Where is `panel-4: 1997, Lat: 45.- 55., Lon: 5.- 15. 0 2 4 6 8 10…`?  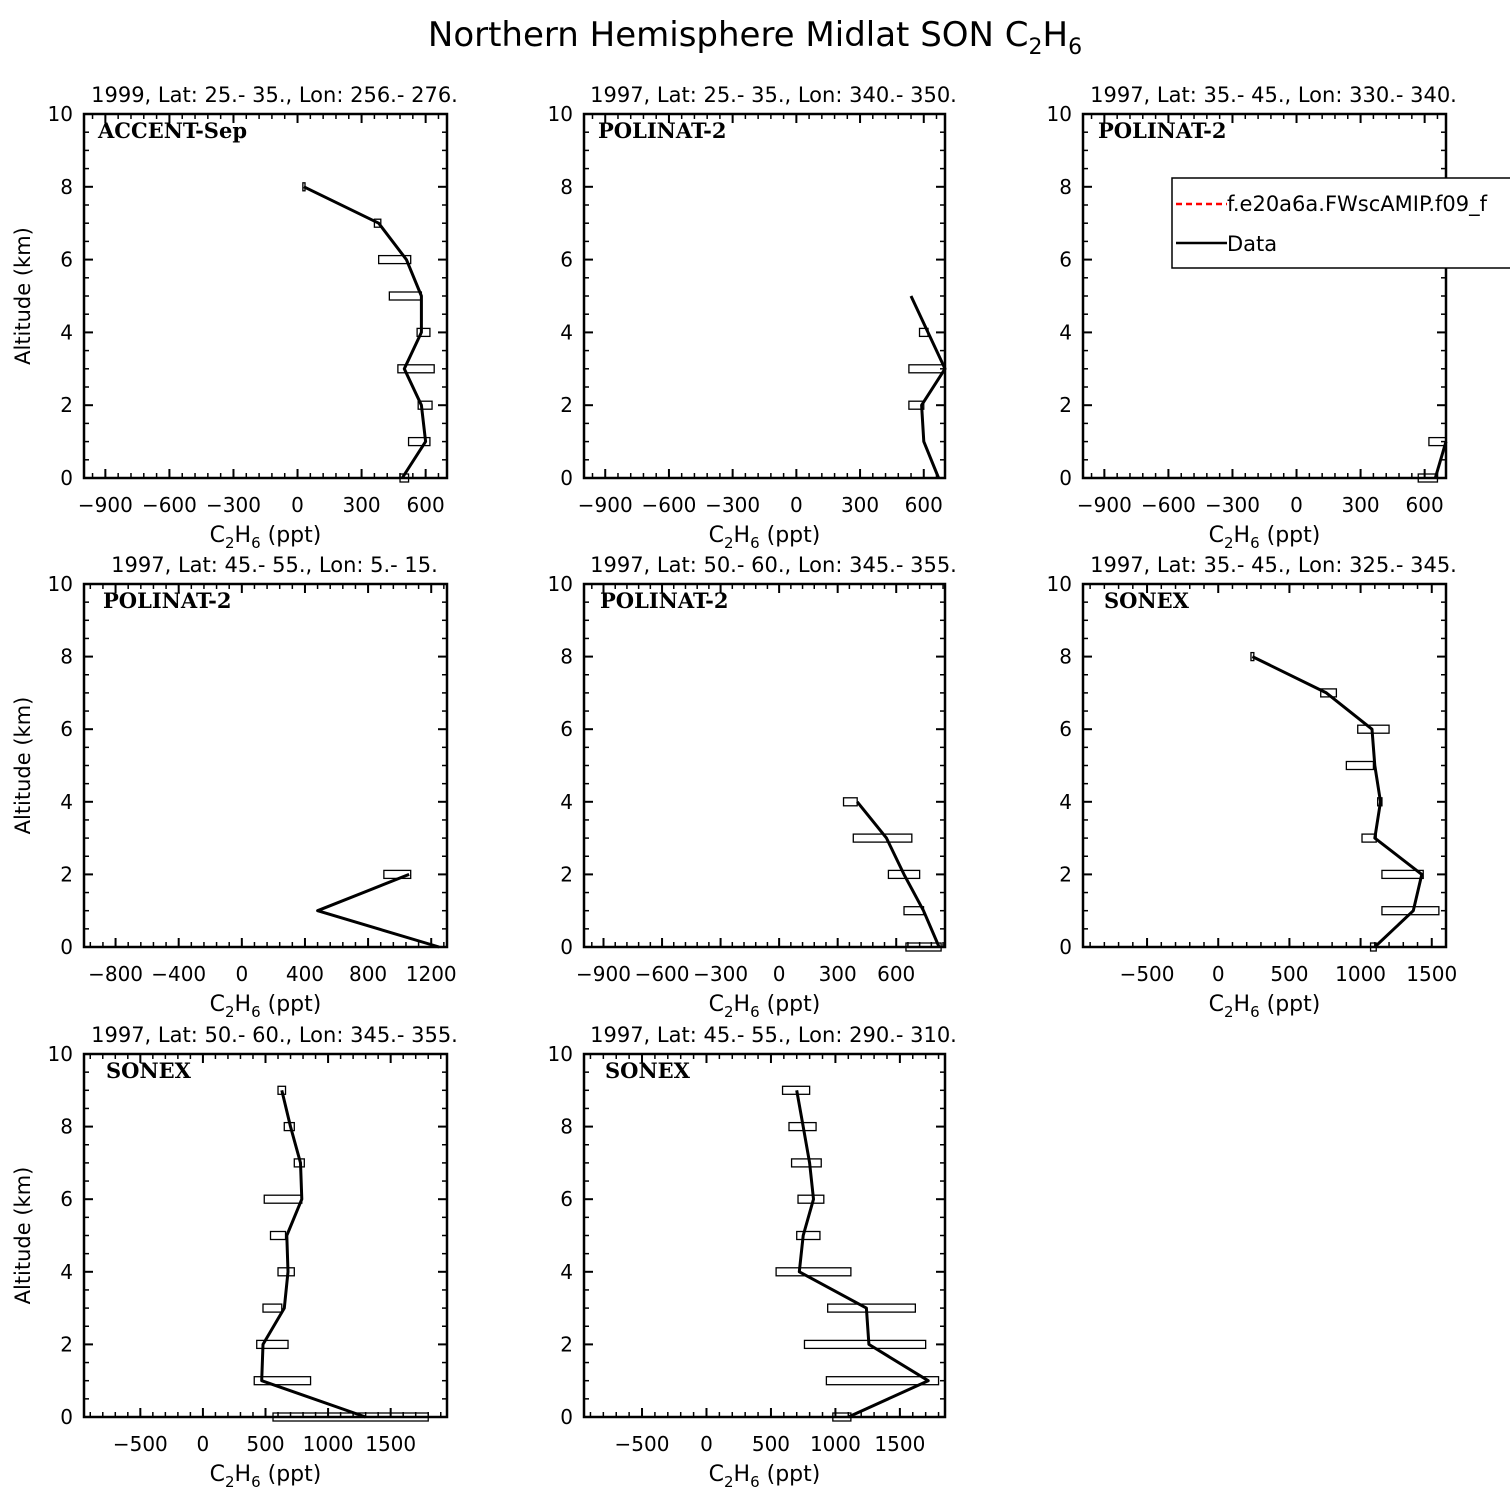
panel-4: 1997, Lat: 45.- 55., Lon: 5.- 15. 0 2 4 6 8 10… is located at coordinates (234, 787).